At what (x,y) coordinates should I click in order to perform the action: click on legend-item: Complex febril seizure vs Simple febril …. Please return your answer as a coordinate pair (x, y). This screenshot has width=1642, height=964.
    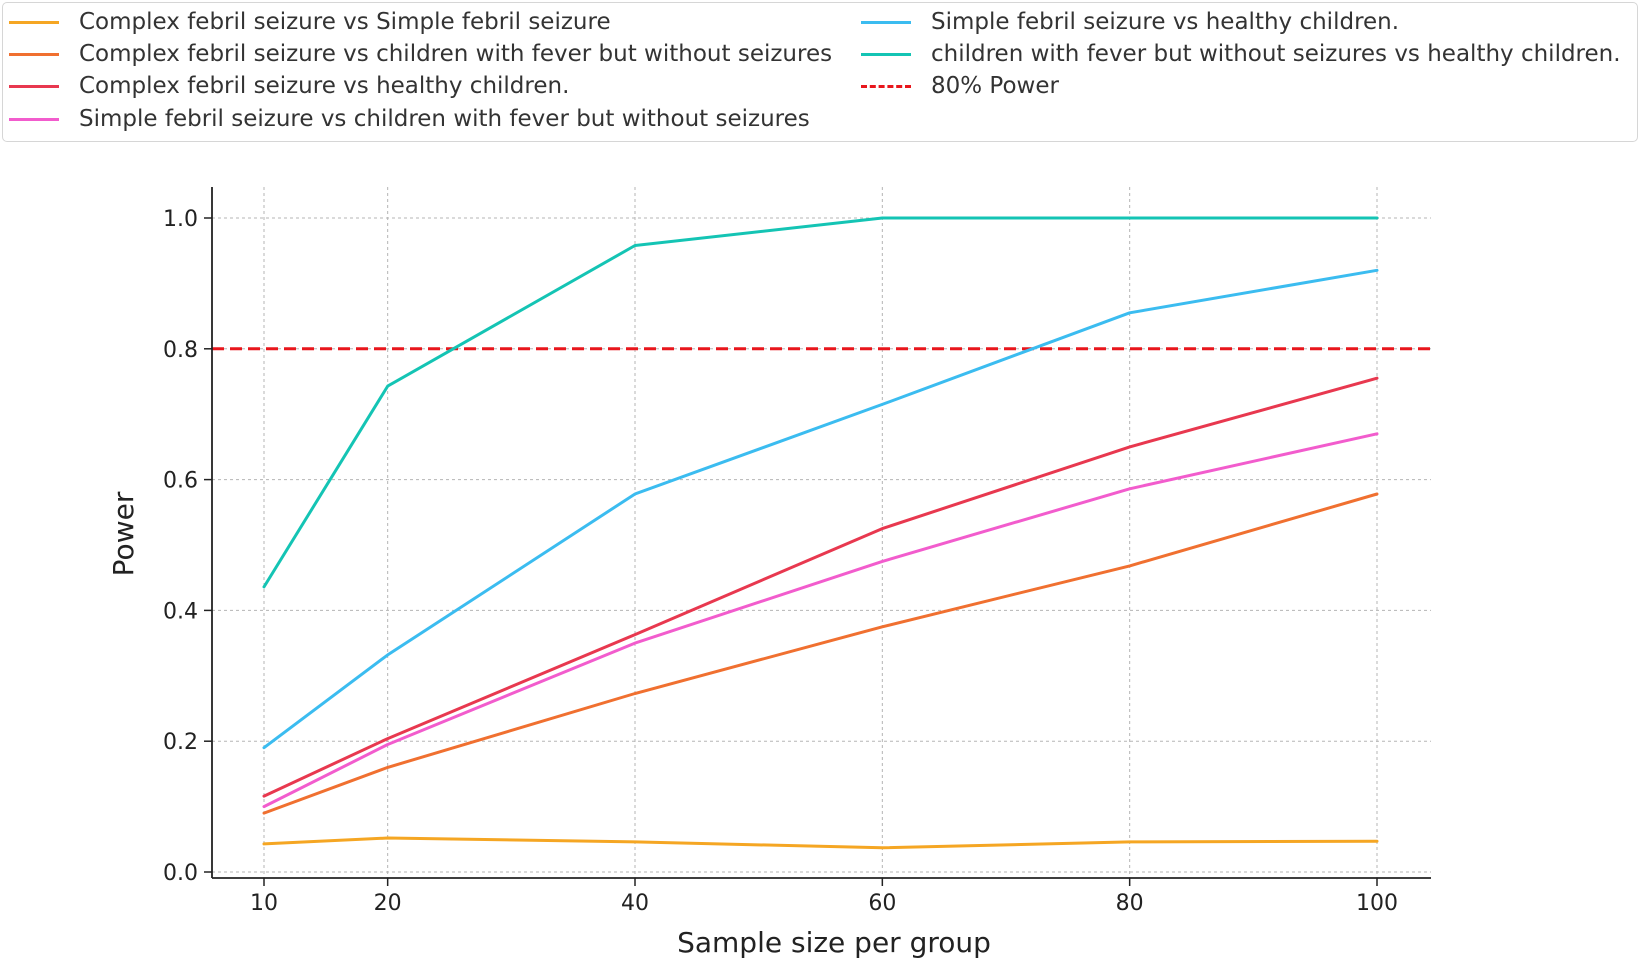
    Looking at the image, I should click on (310, 22).